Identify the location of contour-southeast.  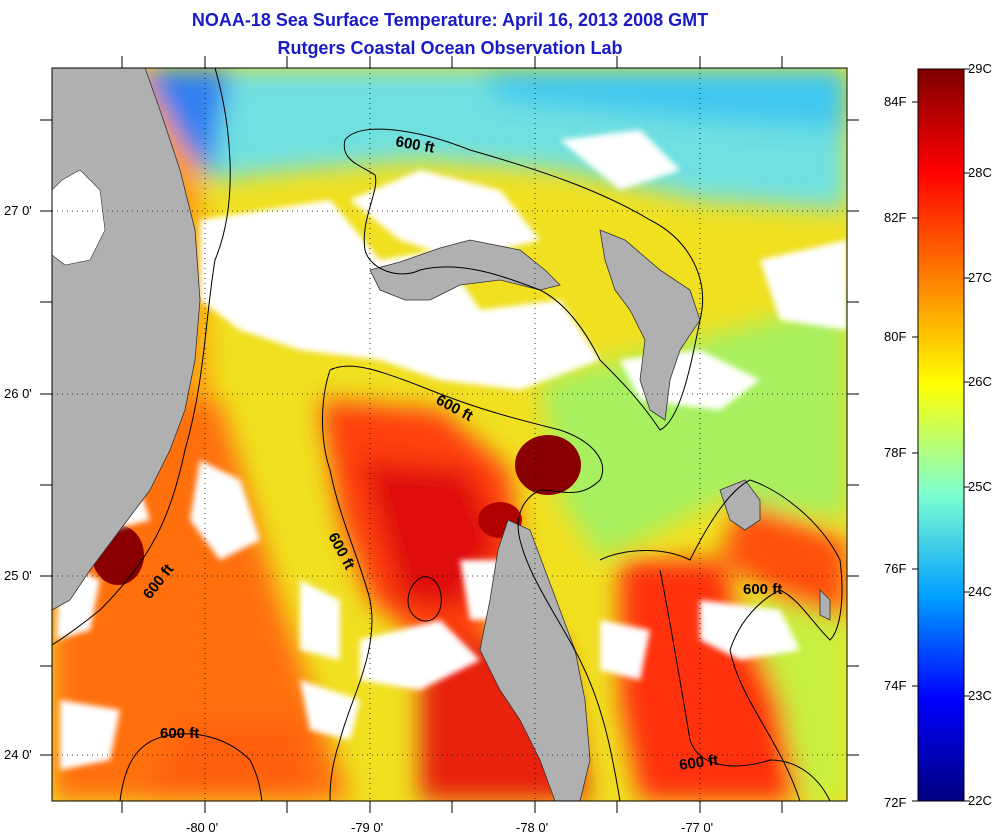
(745, 685).